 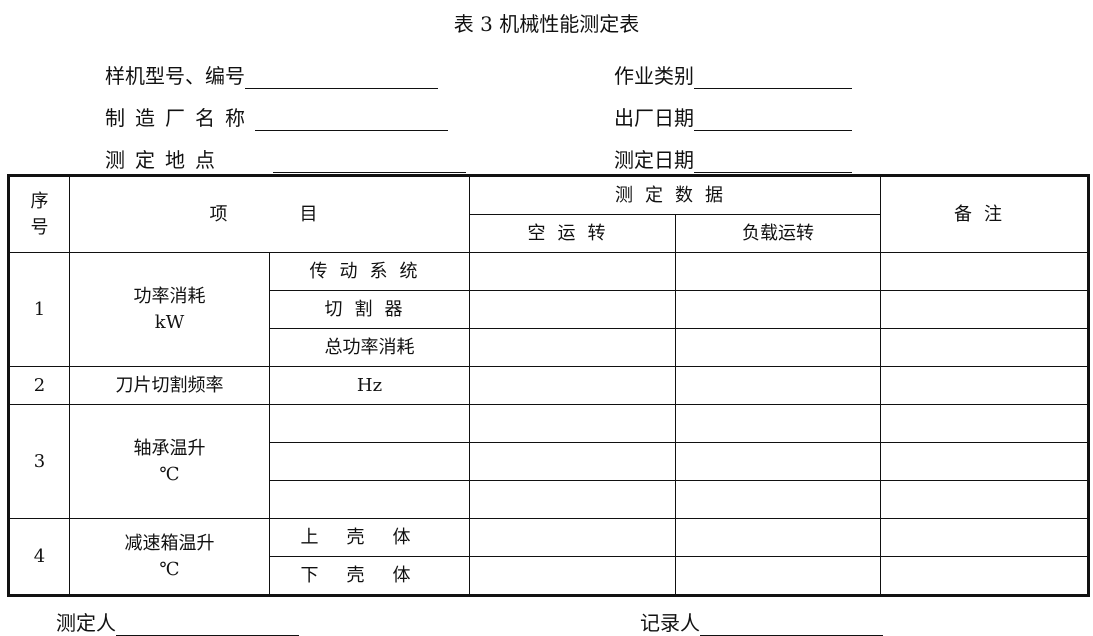 What do you see at coordinates (984, 214) in the screenshot?
I see `header-remark: 备注` at bounding box center [984, 214].